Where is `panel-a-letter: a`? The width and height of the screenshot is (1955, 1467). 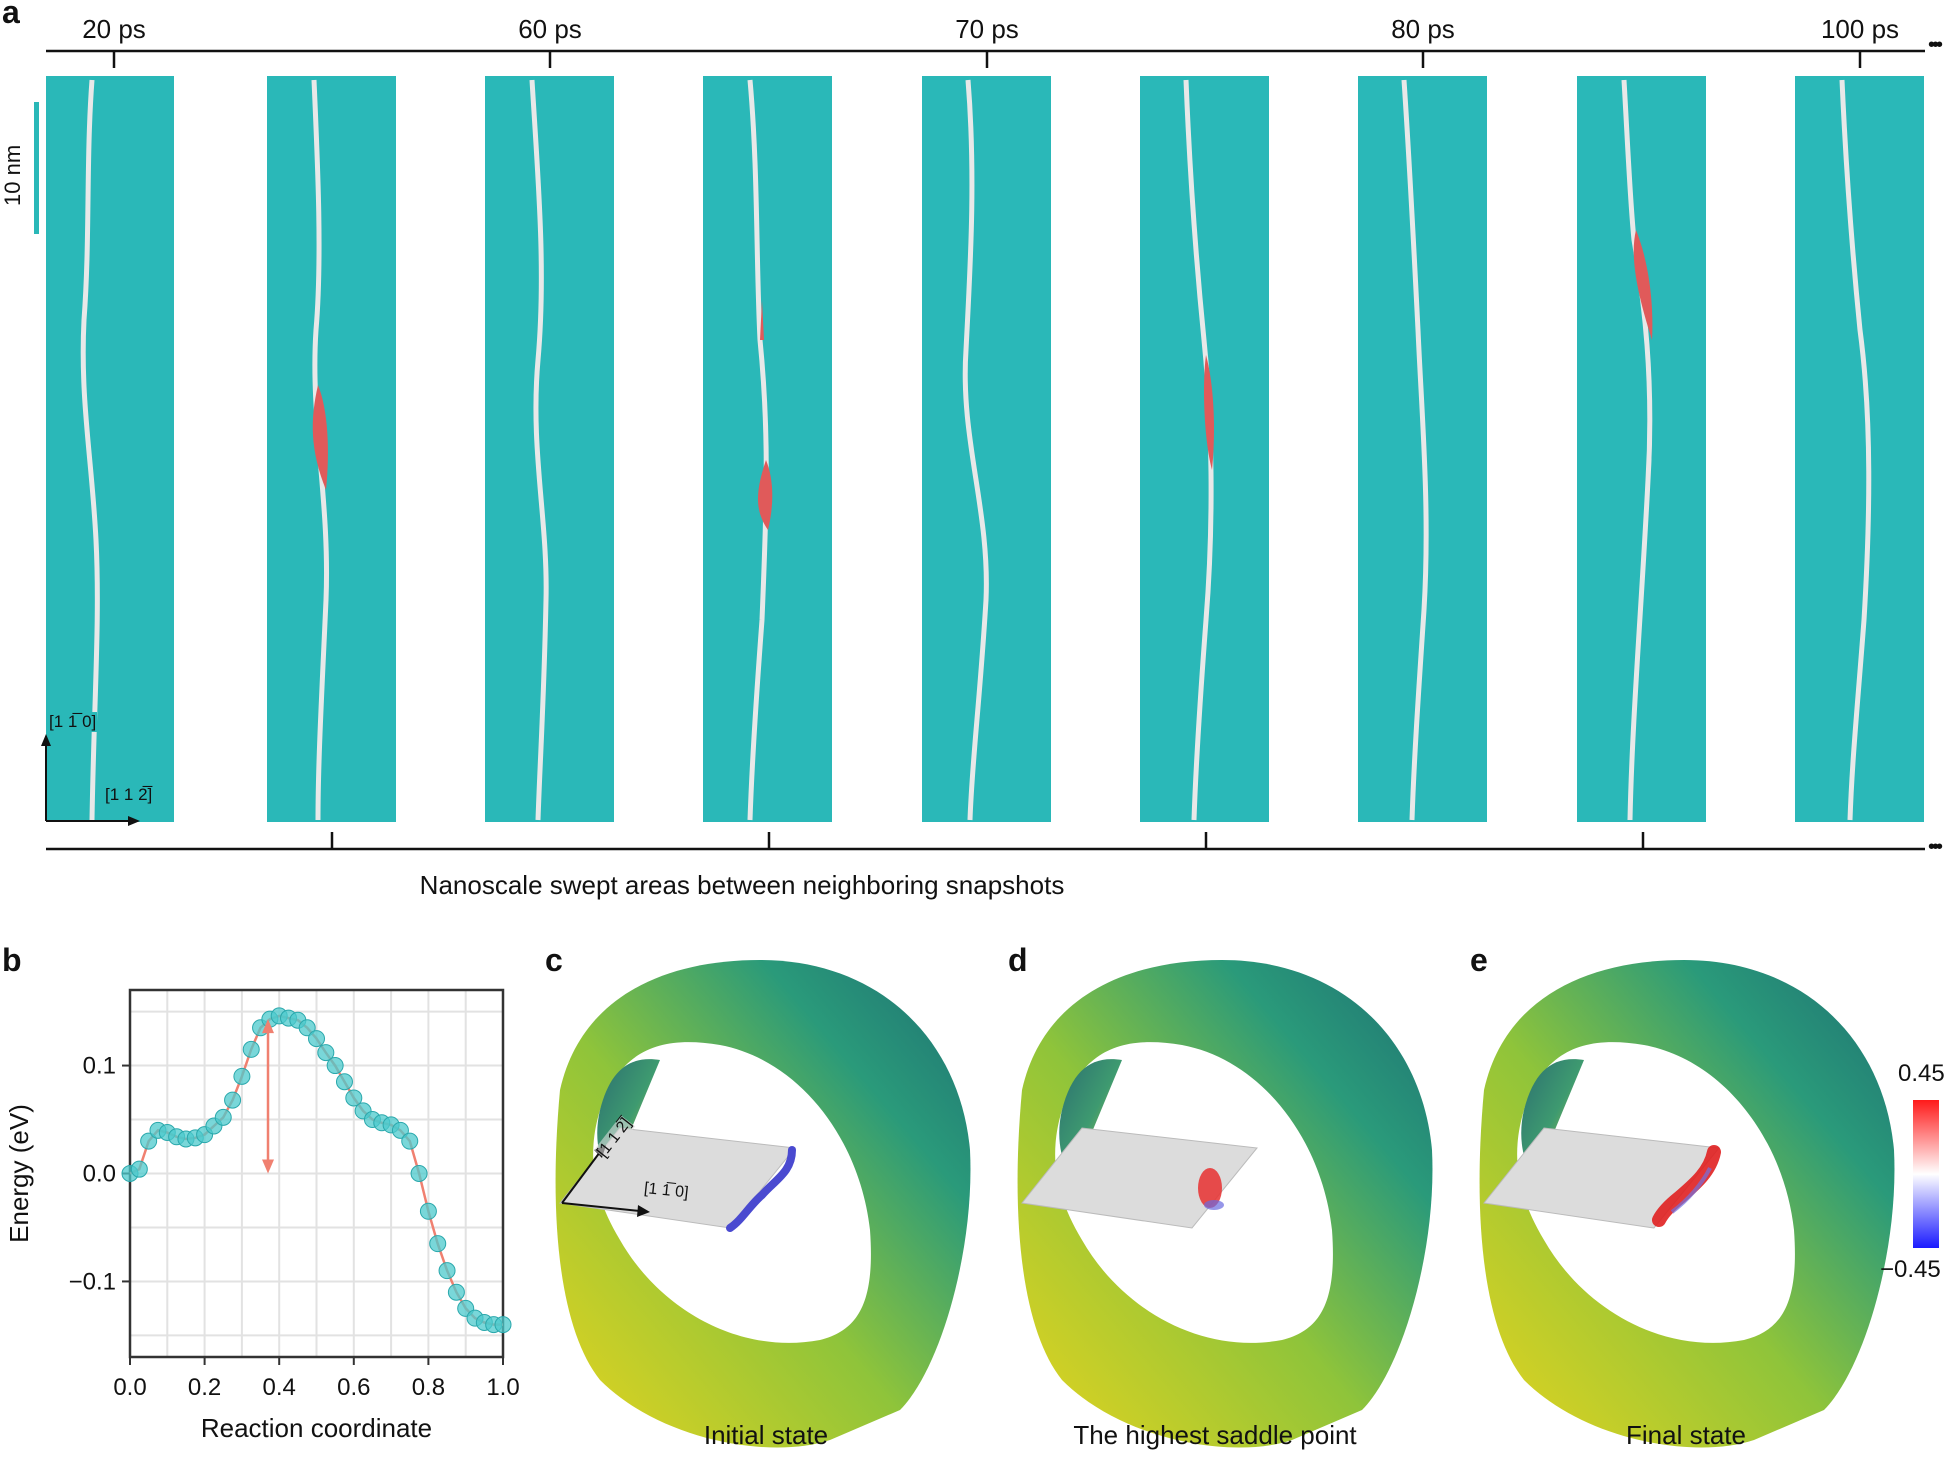
panel-a-letter: a is located at coordinates (11, 15).